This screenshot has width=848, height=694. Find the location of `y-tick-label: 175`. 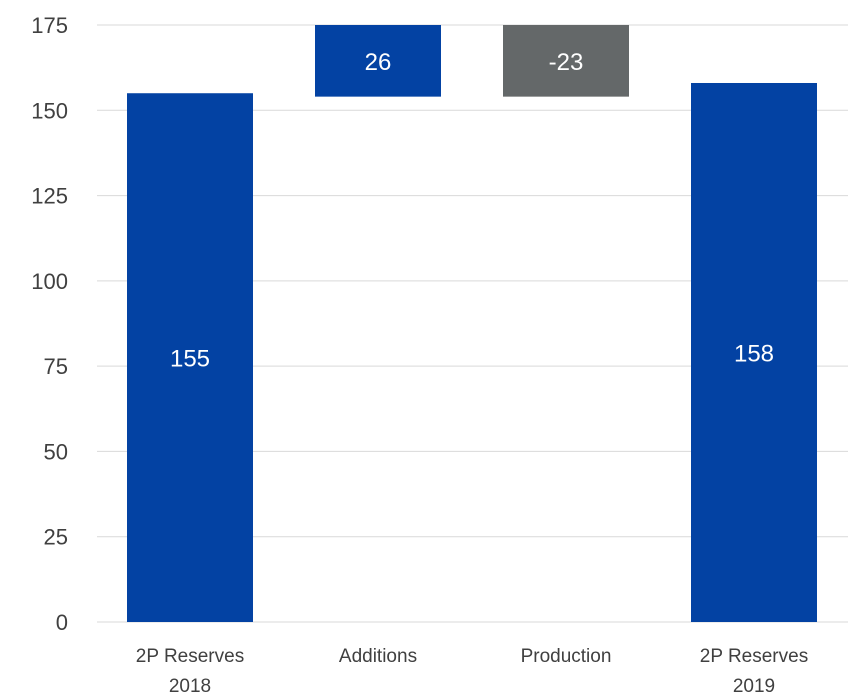

y-tick-label: 175 is located at coordinates (49, 25).